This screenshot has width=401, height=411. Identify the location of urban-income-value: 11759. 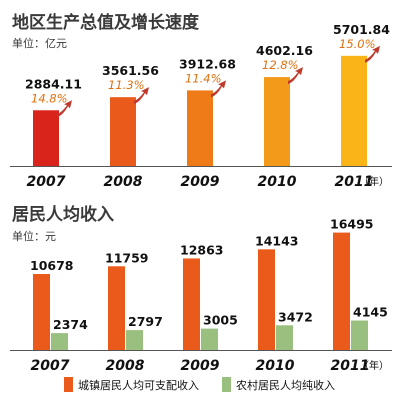
(127, 257).